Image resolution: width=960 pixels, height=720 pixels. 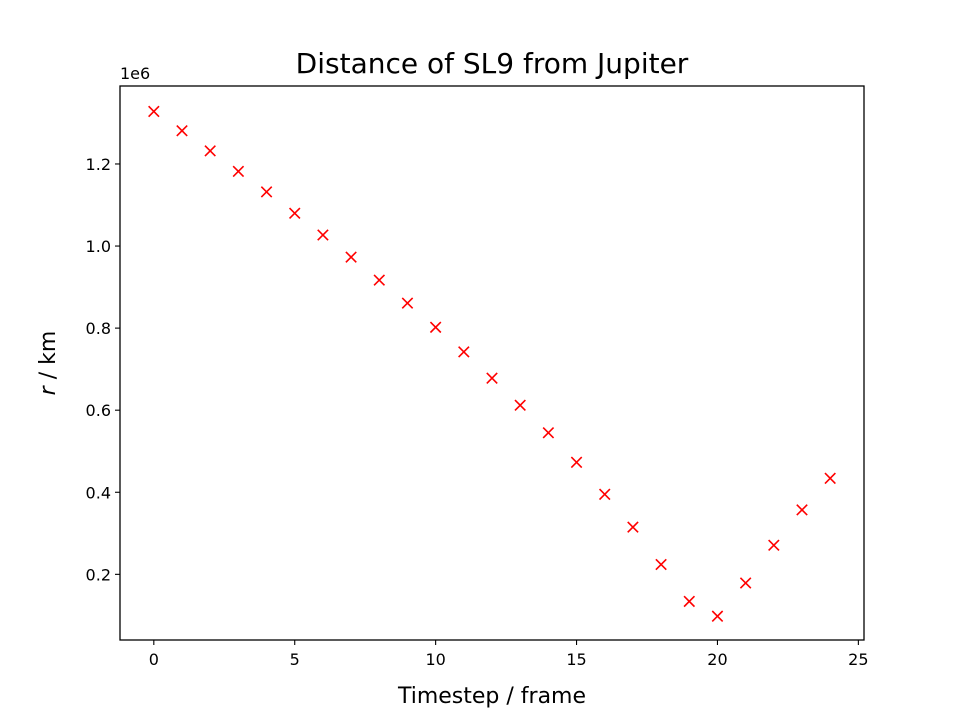 What do you see at coordinates (717, 659) in the screenshot?
I see `x-tick-label: 20` at bounding box center [717, 659].